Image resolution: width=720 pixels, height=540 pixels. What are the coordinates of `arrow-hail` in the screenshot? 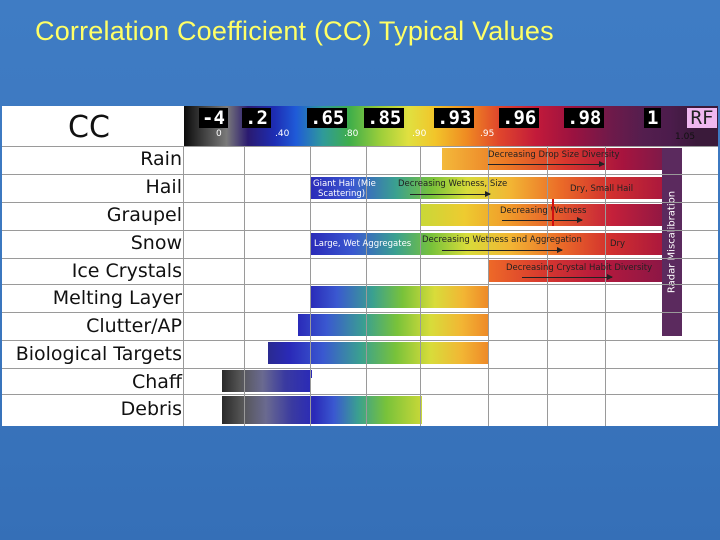 It's located at (450, 194).